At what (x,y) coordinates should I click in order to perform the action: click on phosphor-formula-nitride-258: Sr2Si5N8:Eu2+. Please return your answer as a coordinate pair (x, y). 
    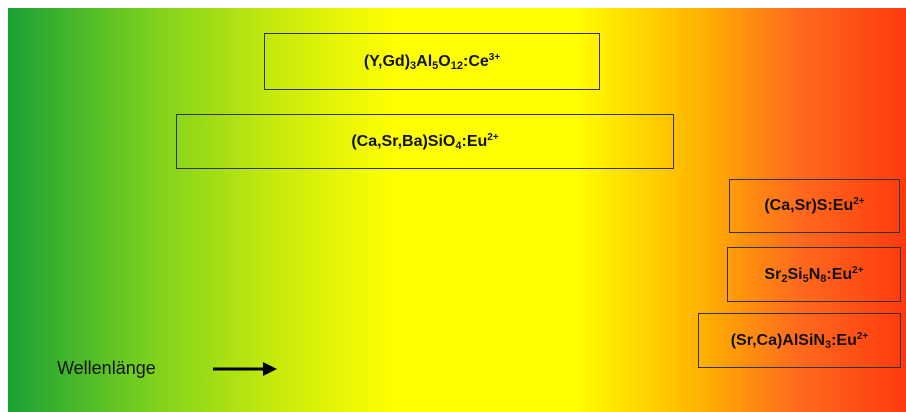
    Looking at the image, I should click on (814, 274).